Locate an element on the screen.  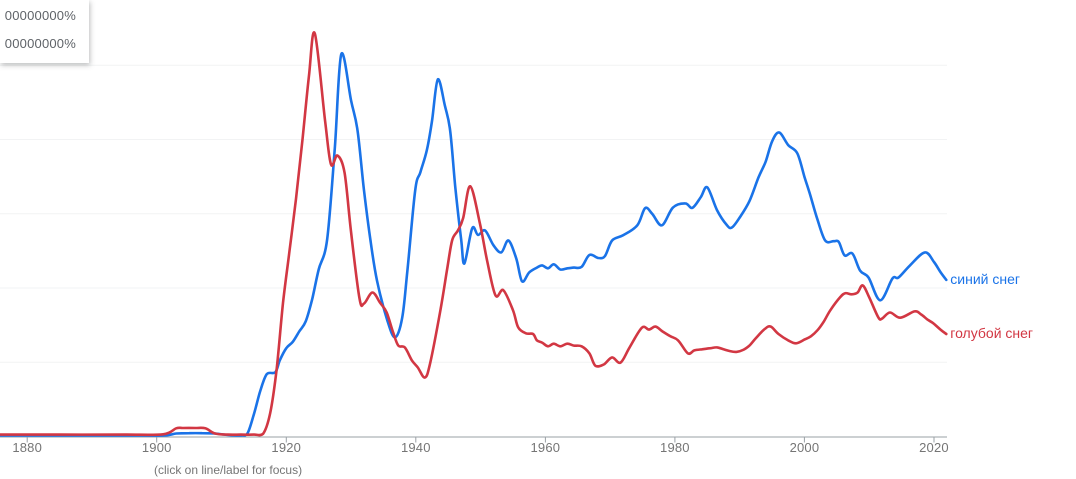
x-tick-label: 1900 is located at coordinates (156, 447).